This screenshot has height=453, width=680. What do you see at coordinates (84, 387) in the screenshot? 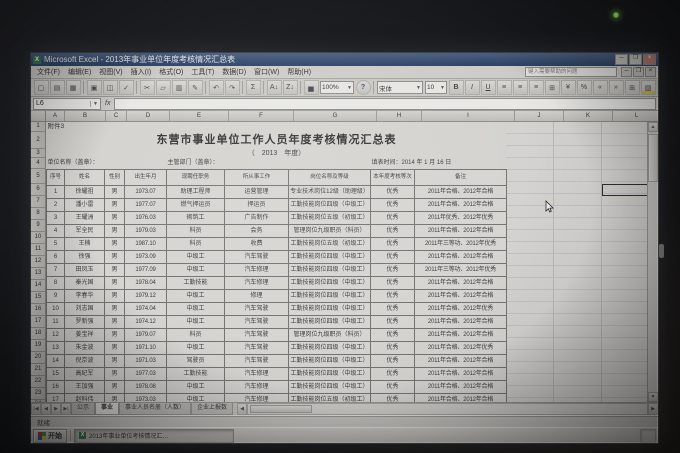
I see `table-cell: 王加强` at bounding box center [84, 387].